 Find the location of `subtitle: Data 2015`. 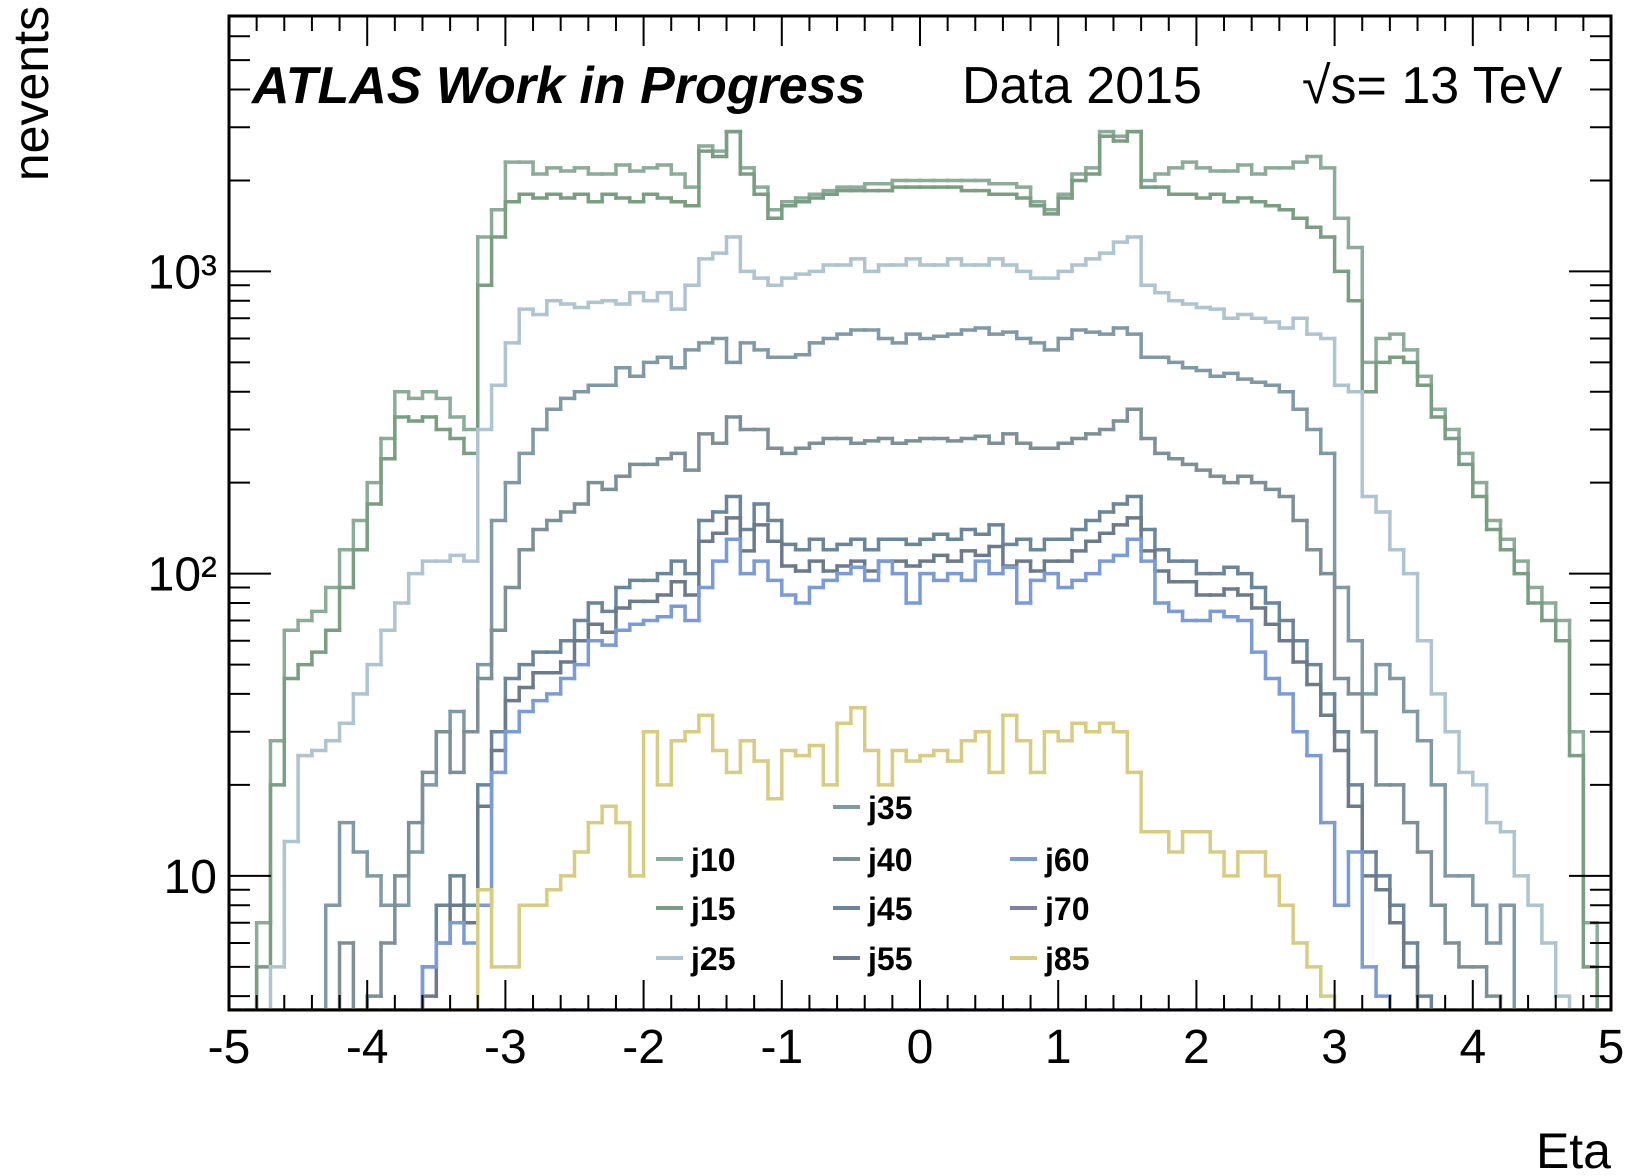

subtitle: Data 2015 is located at coordinates (1082, 86).